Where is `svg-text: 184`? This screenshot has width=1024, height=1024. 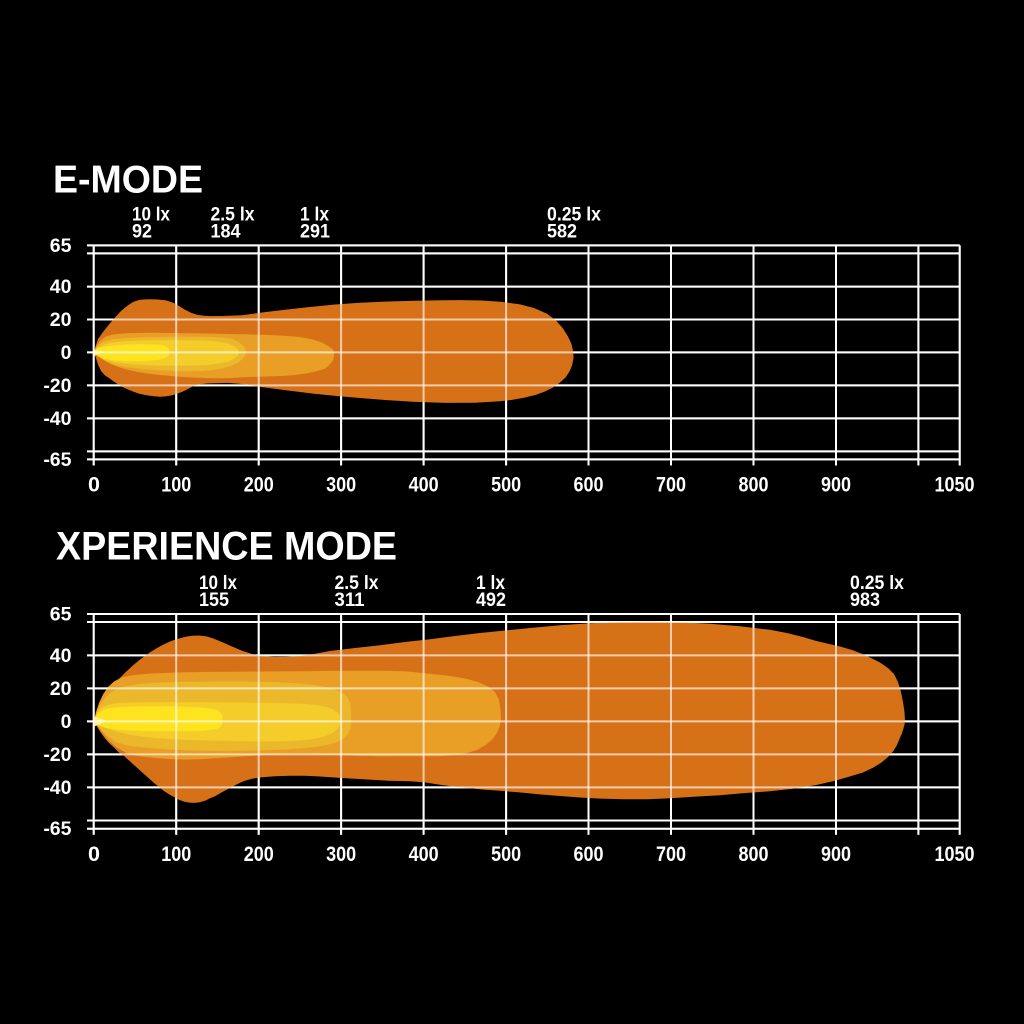 svg-text: 184 is located at coordinates (226, 232).